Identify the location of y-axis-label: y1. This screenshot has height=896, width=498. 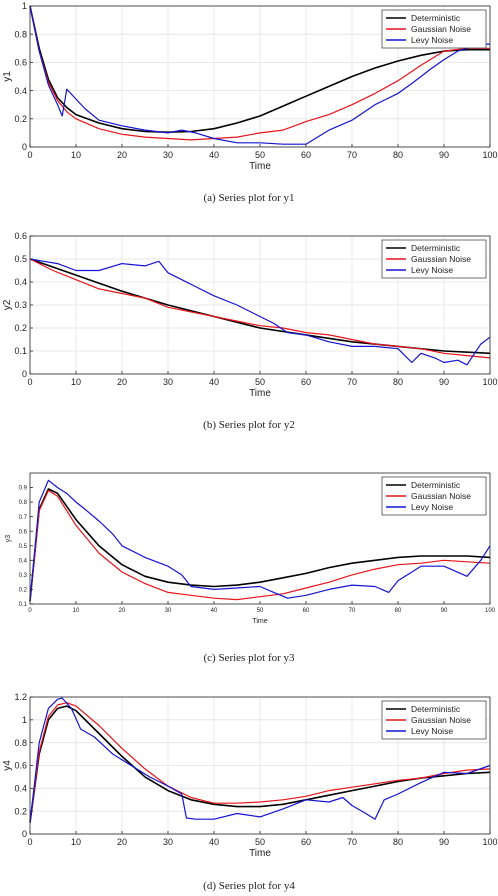
(7, 76).